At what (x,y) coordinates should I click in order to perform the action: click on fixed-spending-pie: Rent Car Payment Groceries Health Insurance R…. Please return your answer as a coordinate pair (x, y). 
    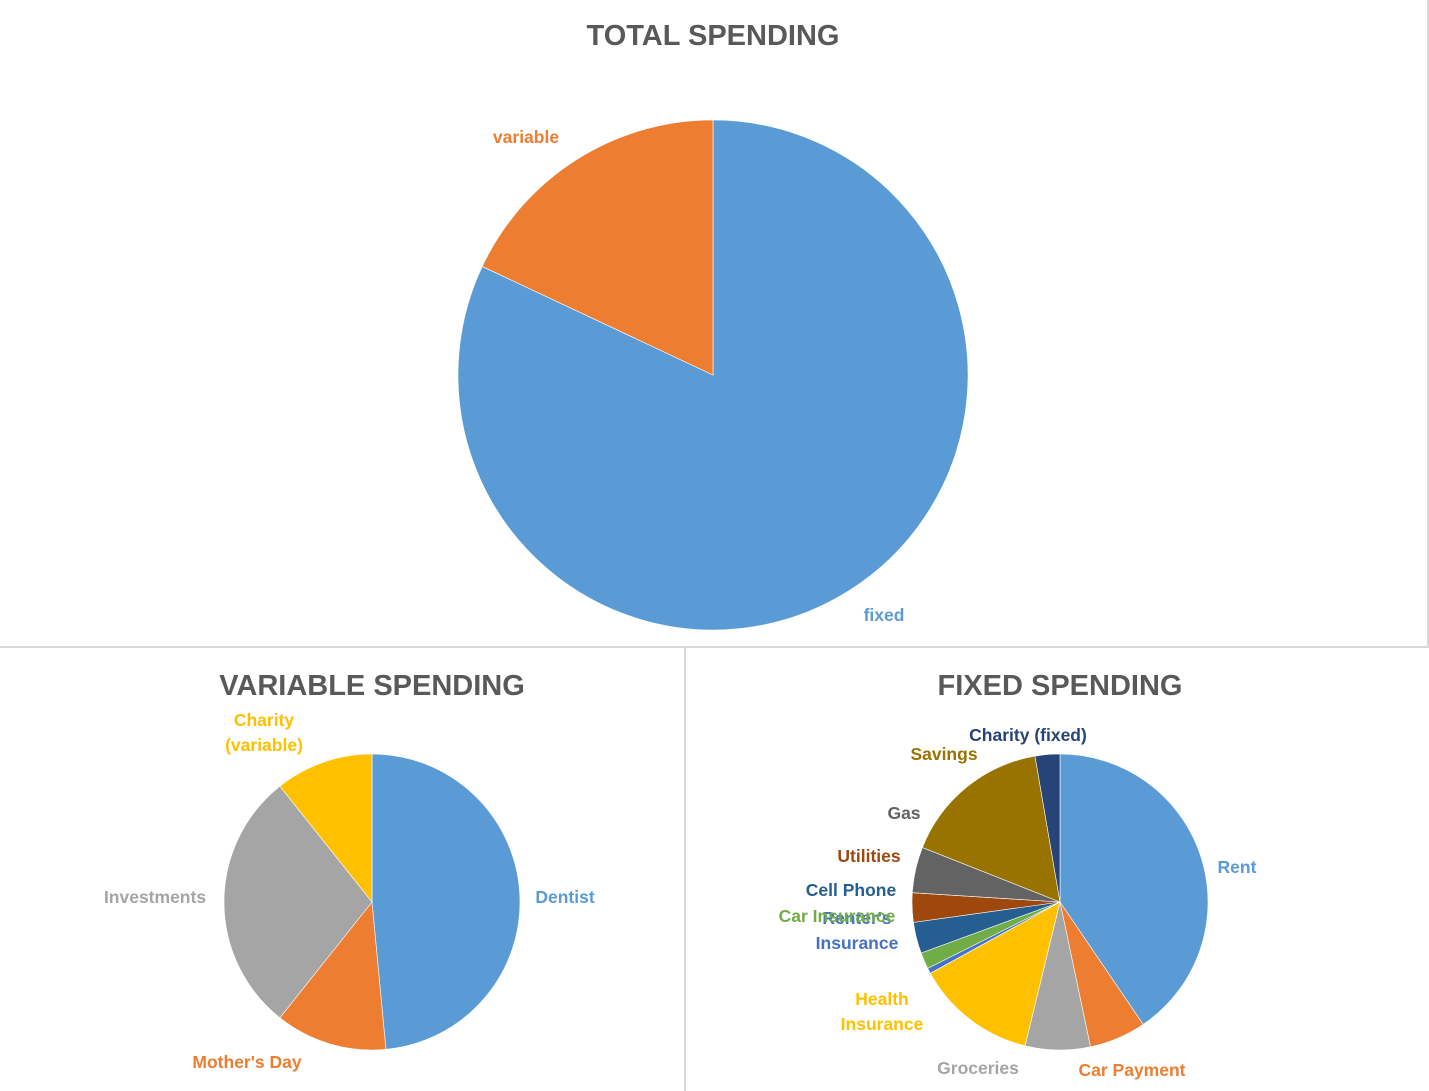
    Looking at the image, I should click on (1018, 902).